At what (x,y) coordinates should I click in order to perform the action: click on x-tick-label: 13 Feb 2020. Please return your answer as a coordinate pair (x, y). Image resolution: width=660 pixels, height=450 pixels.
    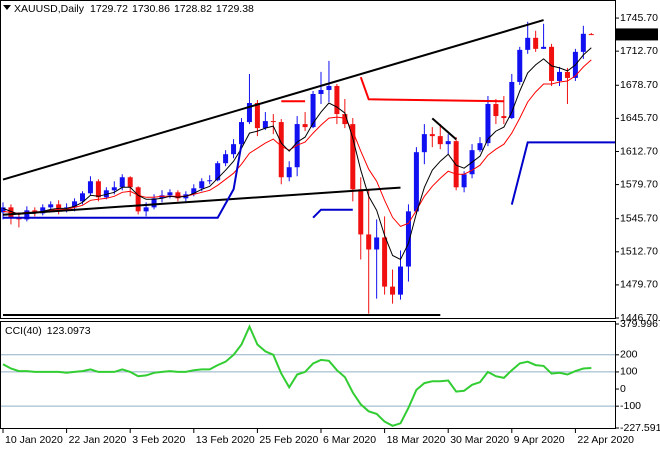
    Looking at the image, I should click on (225, 440).